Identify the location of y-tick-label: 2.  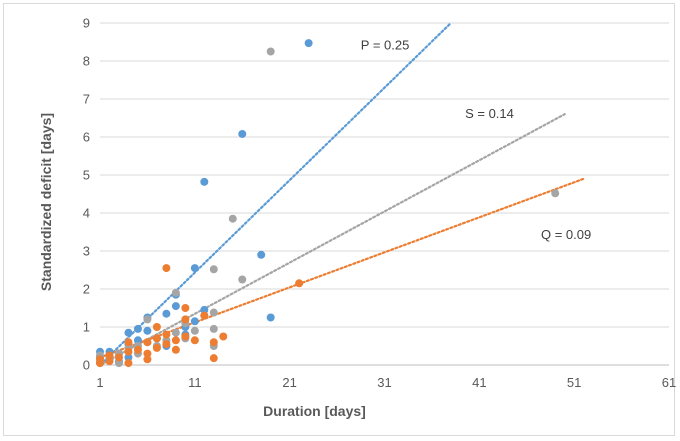
(86, 289).